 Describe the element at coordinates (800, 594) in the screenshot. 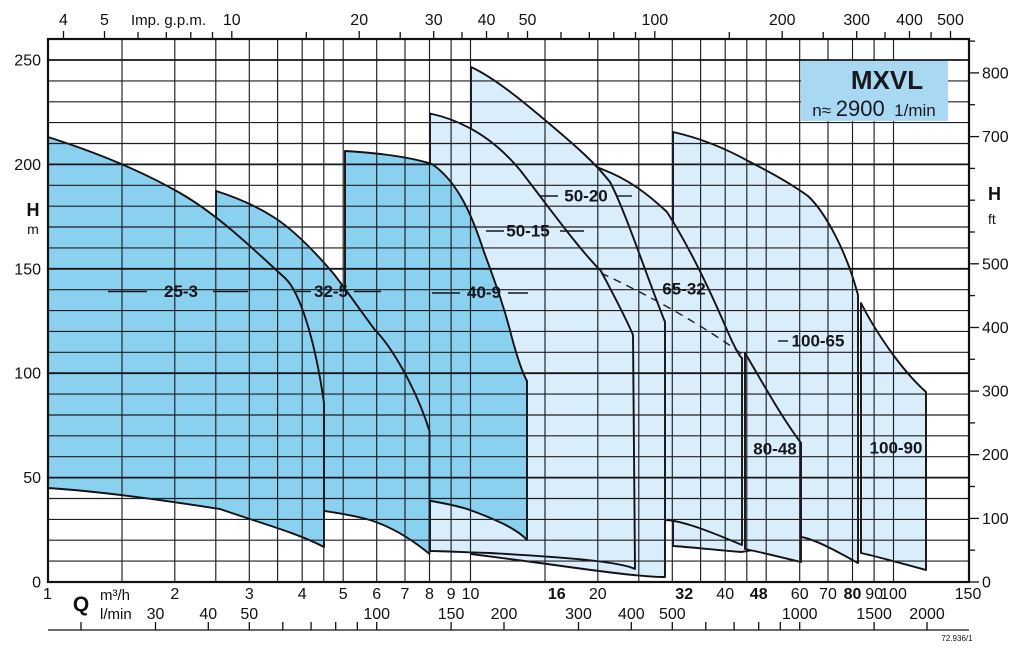

I see `svg-text: 60` at that location.